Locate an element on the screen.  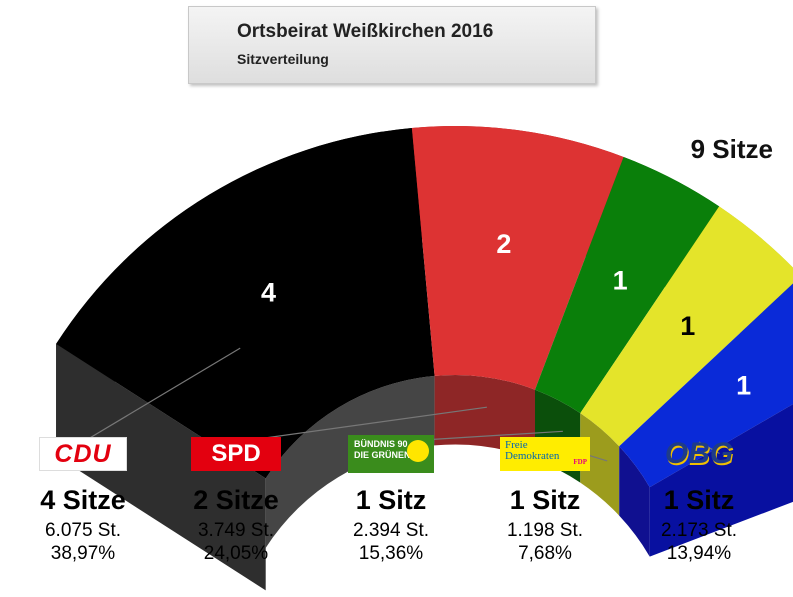
leader-line-spd is located at coordinates (361, 424).